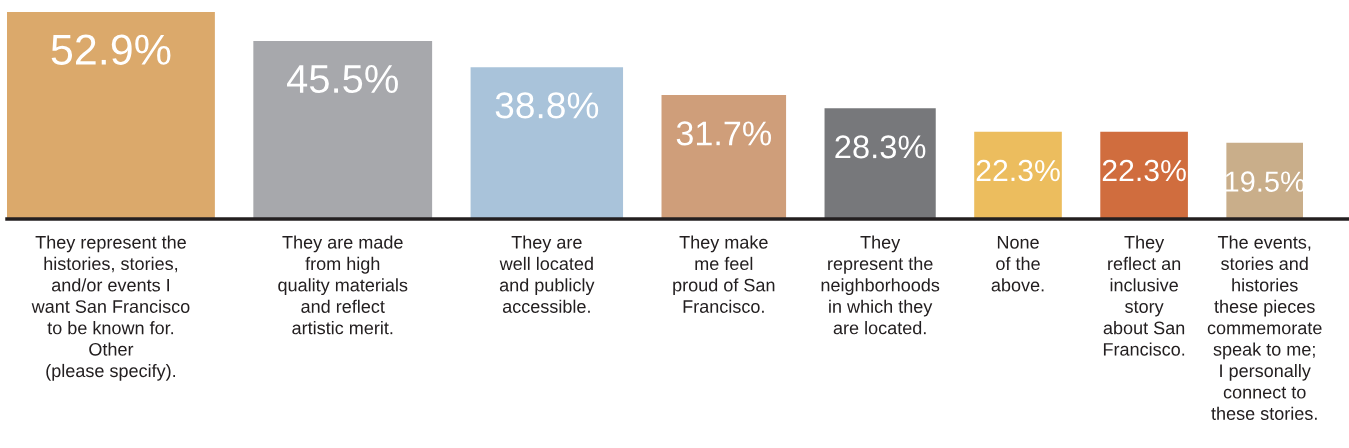 The width and height of the screenshot is (1349, 448). What do you see at coordinates (723, 133) in the screenshot?
I see `data-label: 31.7%` at bounding box center [723, 133].